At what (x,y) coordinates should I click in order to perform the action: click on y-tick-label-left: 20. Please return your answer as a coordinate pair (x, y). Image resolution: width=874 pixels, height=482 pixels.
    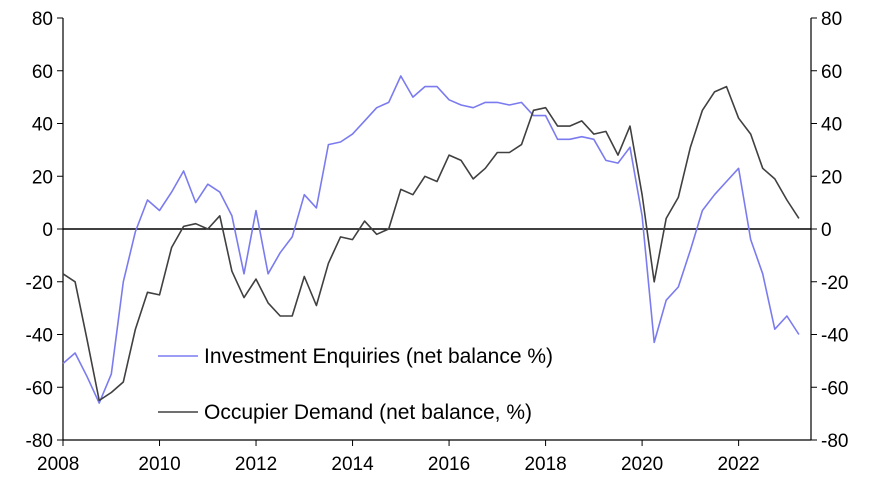
    Looking at the image, I should click on (42, 177).